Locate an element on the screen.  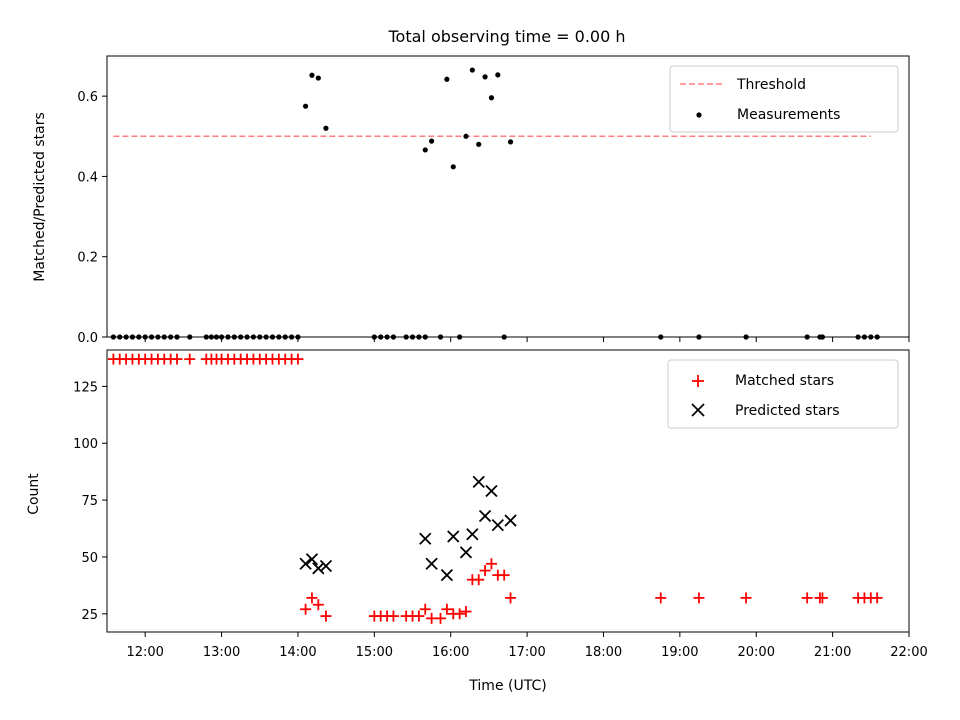
top-y-tick-label: 0.4 is located at coordinates (87, 177).